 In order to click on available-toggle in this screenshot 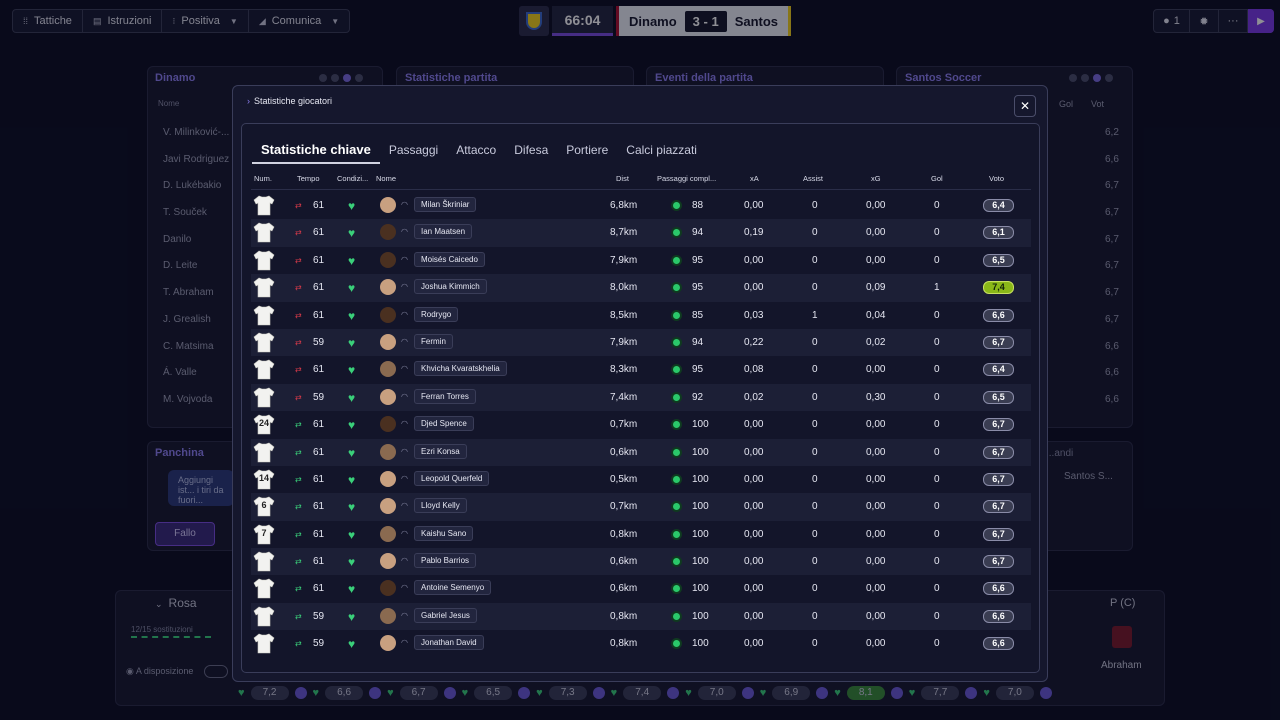, I will do `click(216, 671)`.